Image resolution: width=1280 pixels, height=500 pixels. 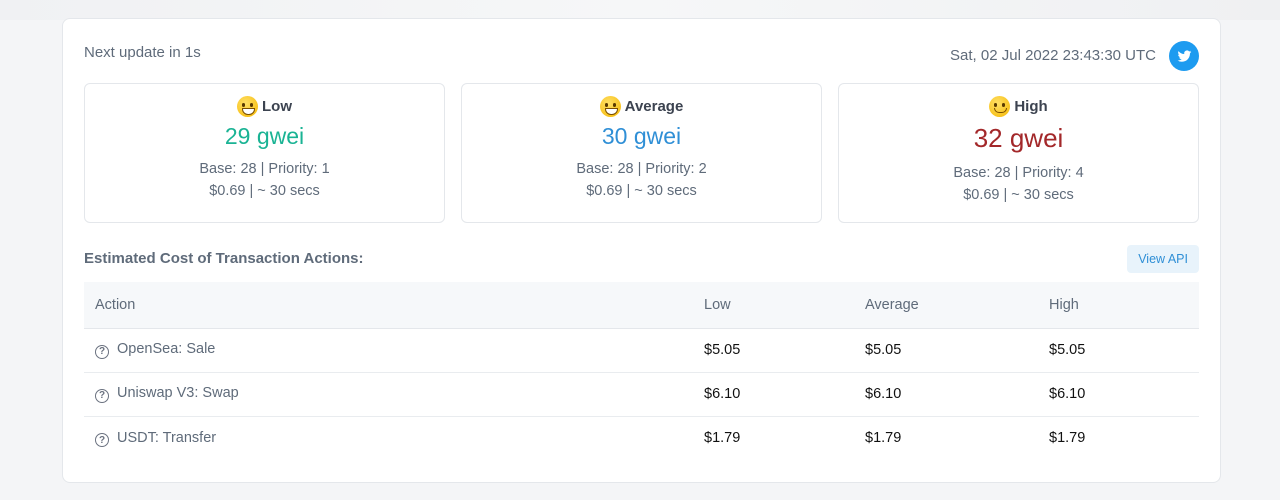 What do you see at coordinates (1018, 173) in the screenshot?
I see `base-priority: Base: 28 | Priority: 4` at bounding box center [1018, 173].